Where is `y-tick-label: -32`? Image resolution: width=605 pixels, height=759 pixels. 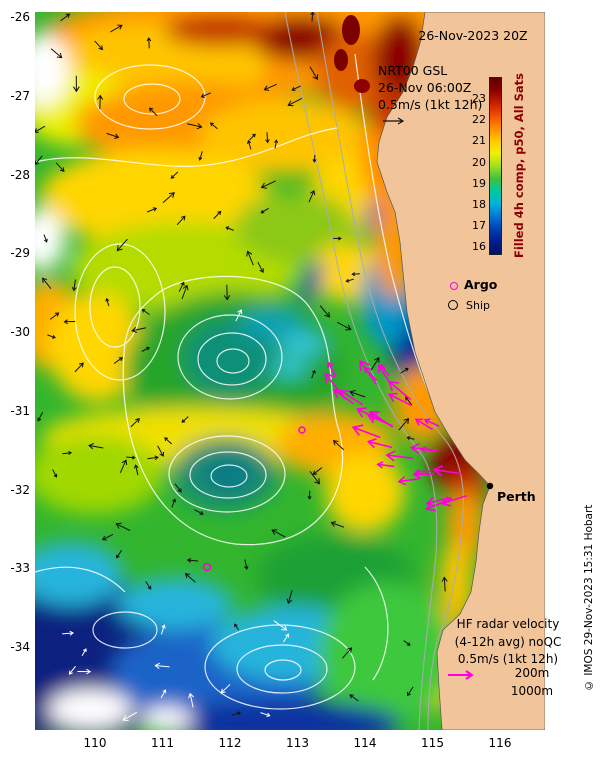 y-tick-label: -32 is located at coordinates (20, 489).